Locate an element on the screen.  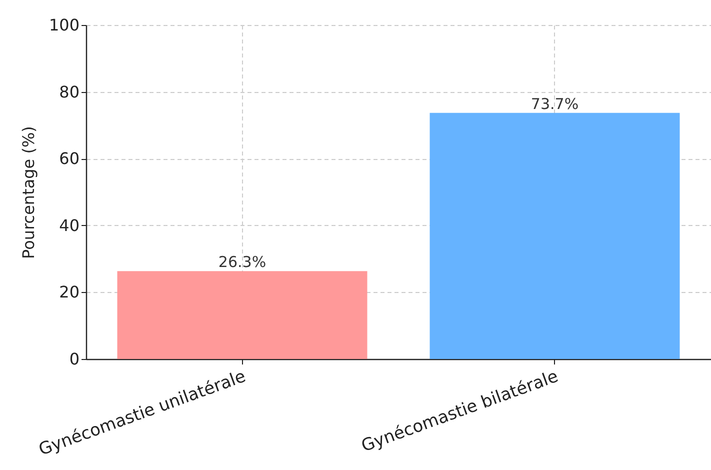
y-tick-label: 100 is located at coordinates (64, 25).